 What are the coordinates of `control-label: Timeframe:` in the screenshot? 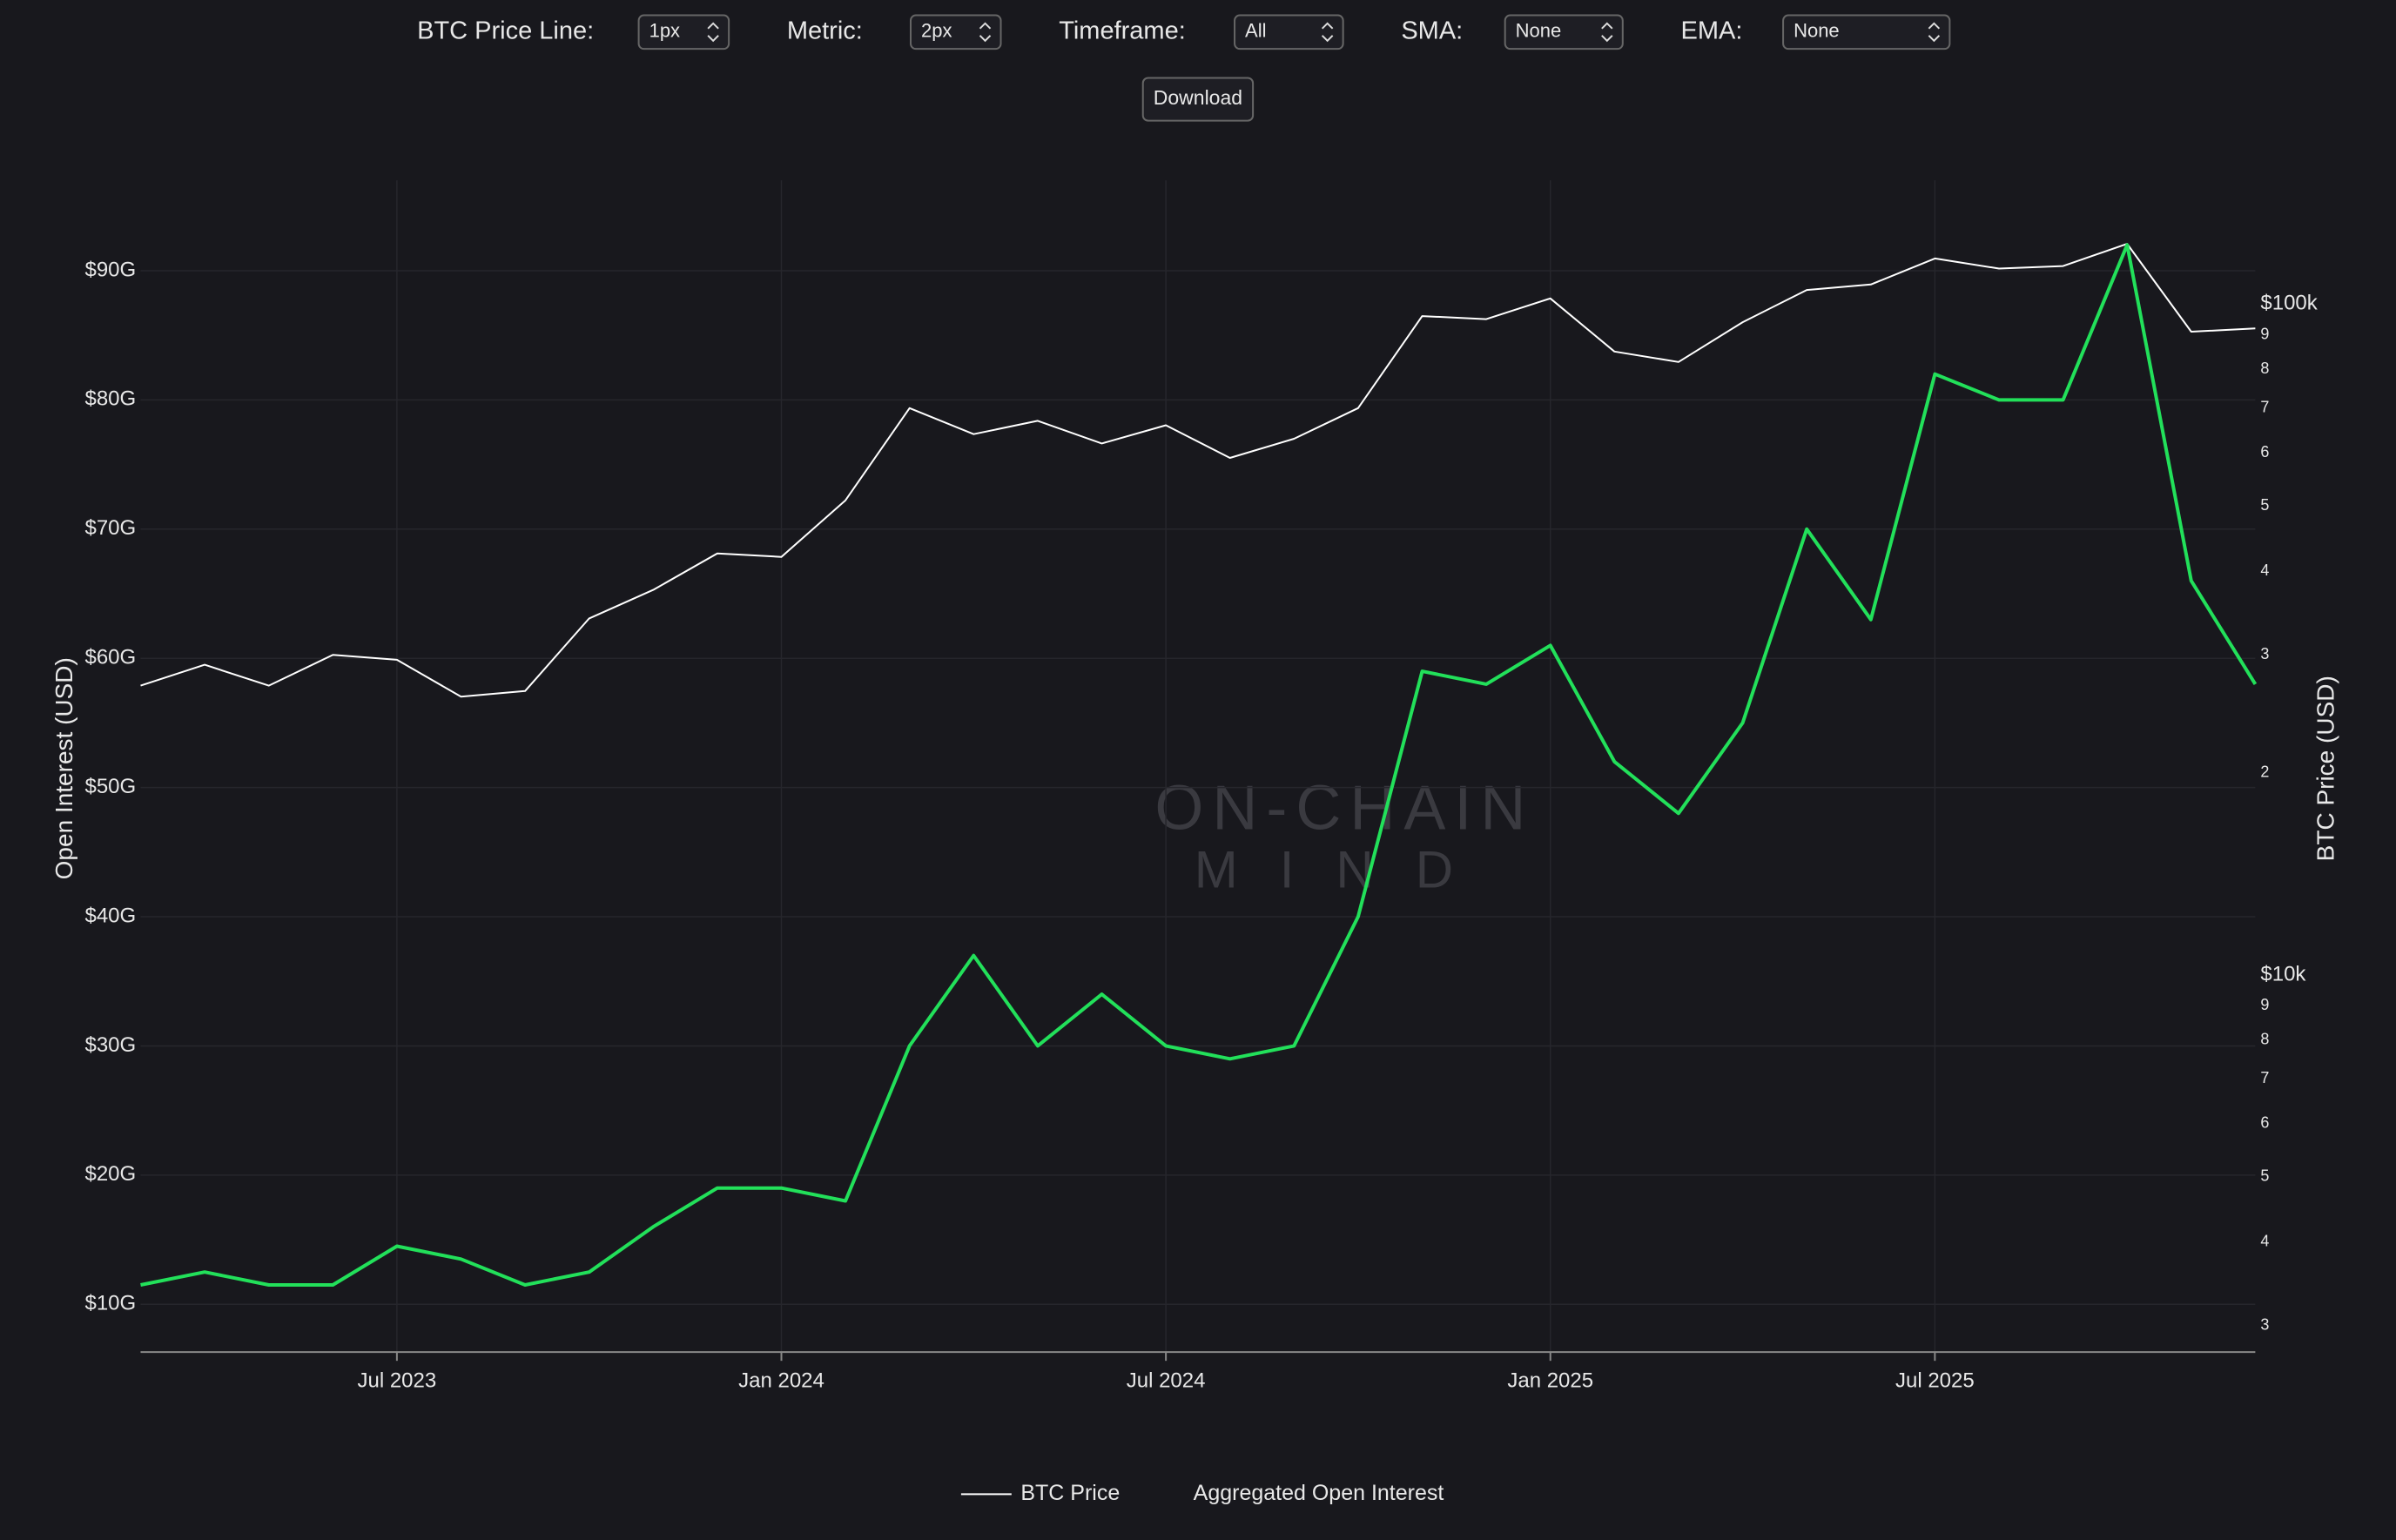 It's located at (1122, 31).